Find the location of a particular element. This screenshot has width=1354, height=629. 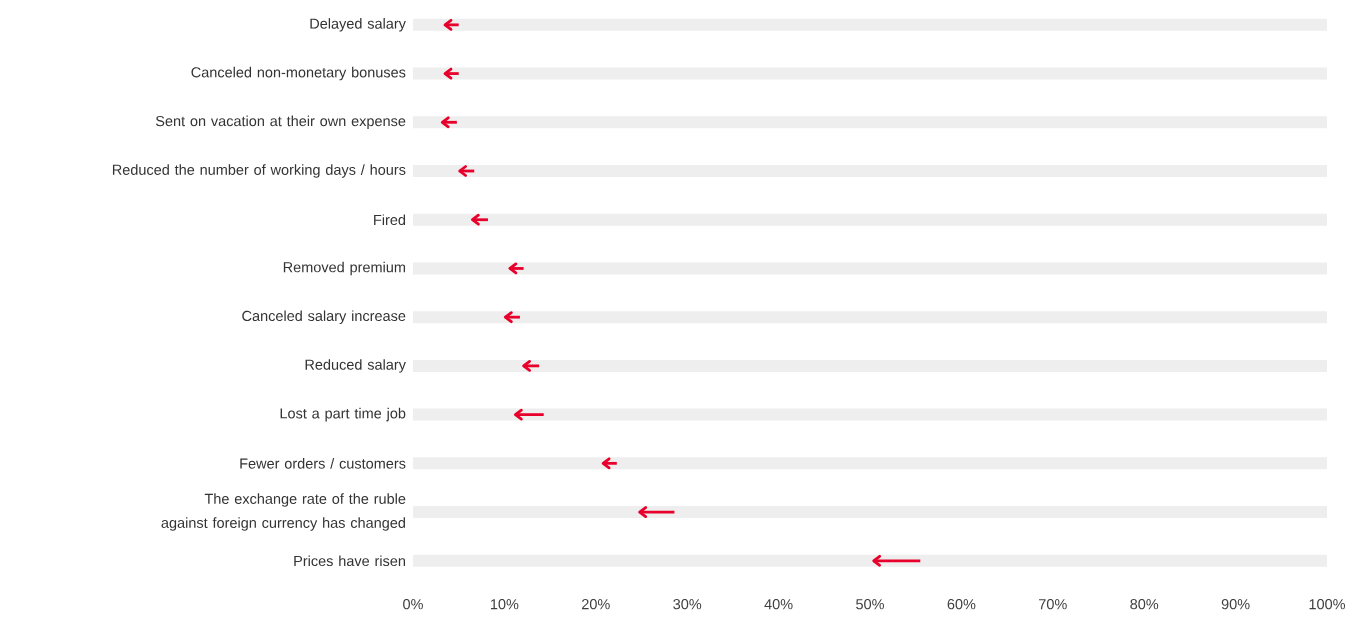

x-tick-label: 0% is located at coordinates (413, 604).